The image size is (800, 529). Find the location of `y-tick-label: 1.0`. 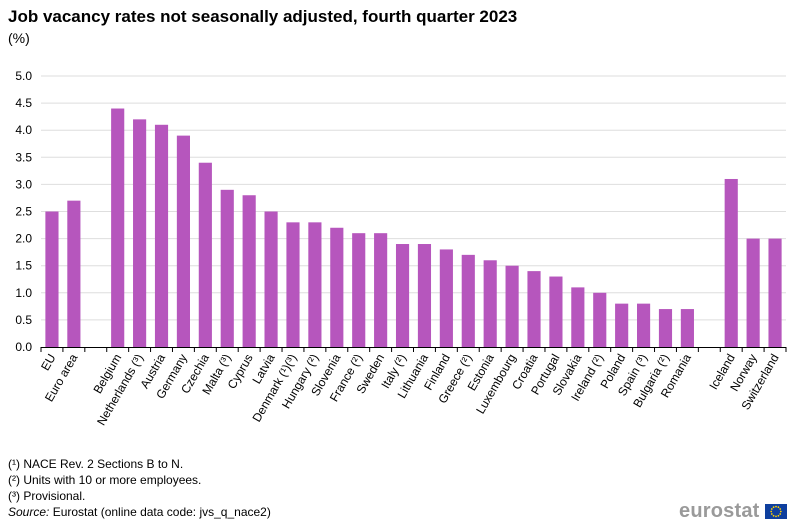

y-tick-label: 1.0 is located at coordinates (23, 293).